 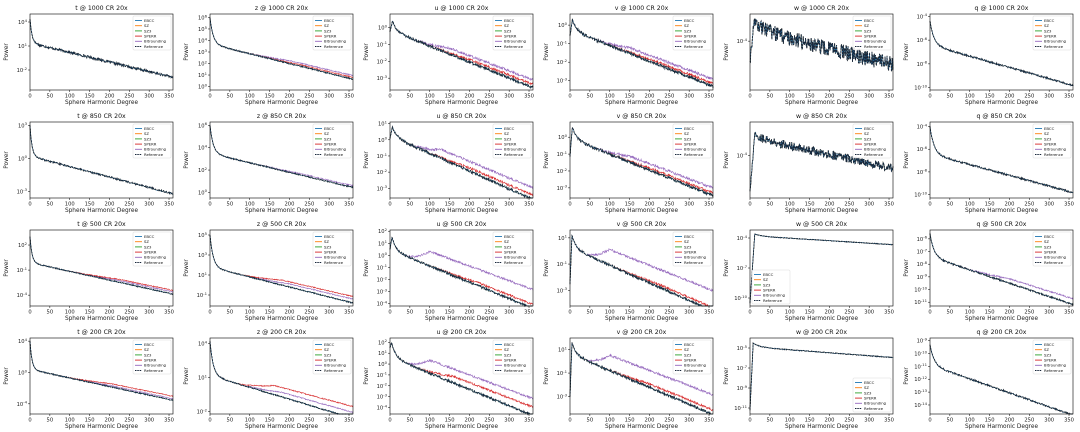 I want to click on subplot-title: w @ 1000 CR 20x, so click(x=821, y=8).